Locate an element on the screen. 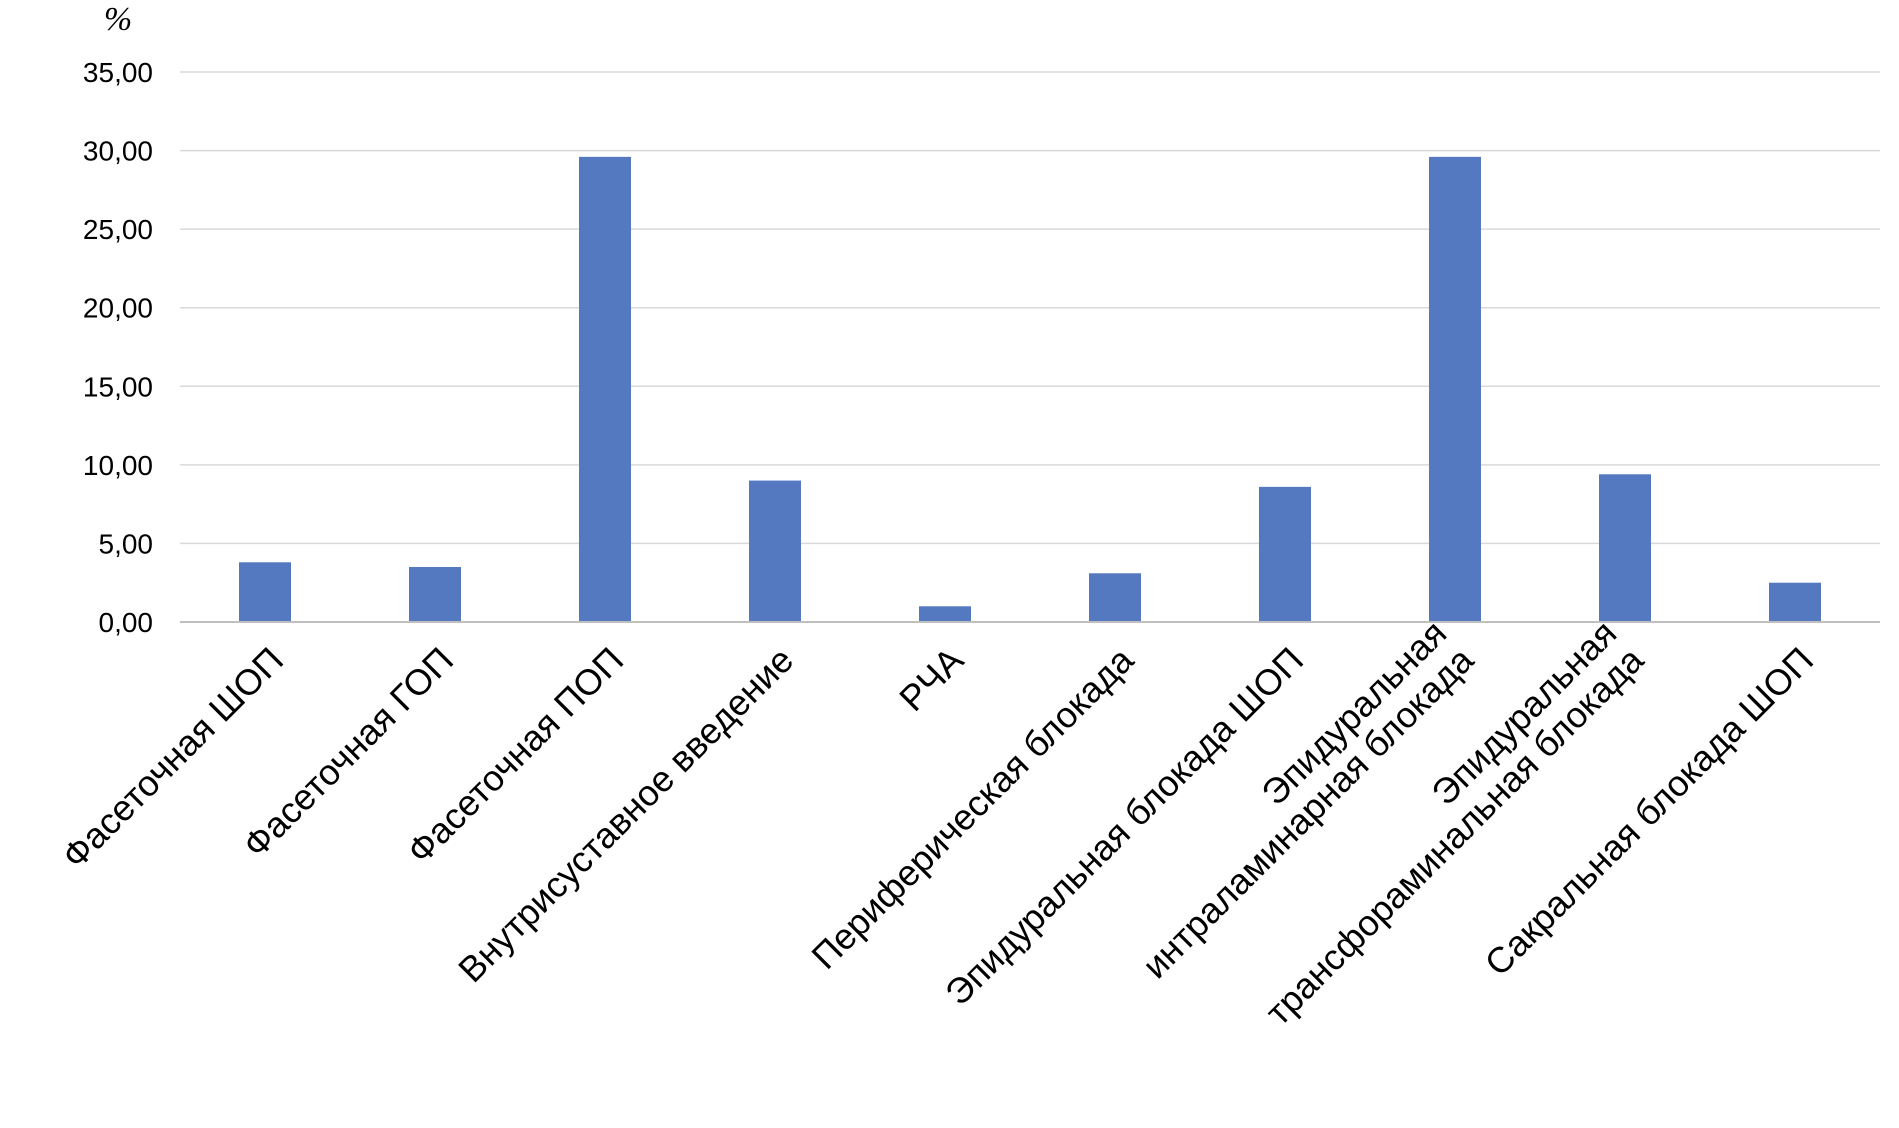 The height and width of the screenshot is (1128, 1899). y-axis-unit-label: % is located at coordinates (118, 19).